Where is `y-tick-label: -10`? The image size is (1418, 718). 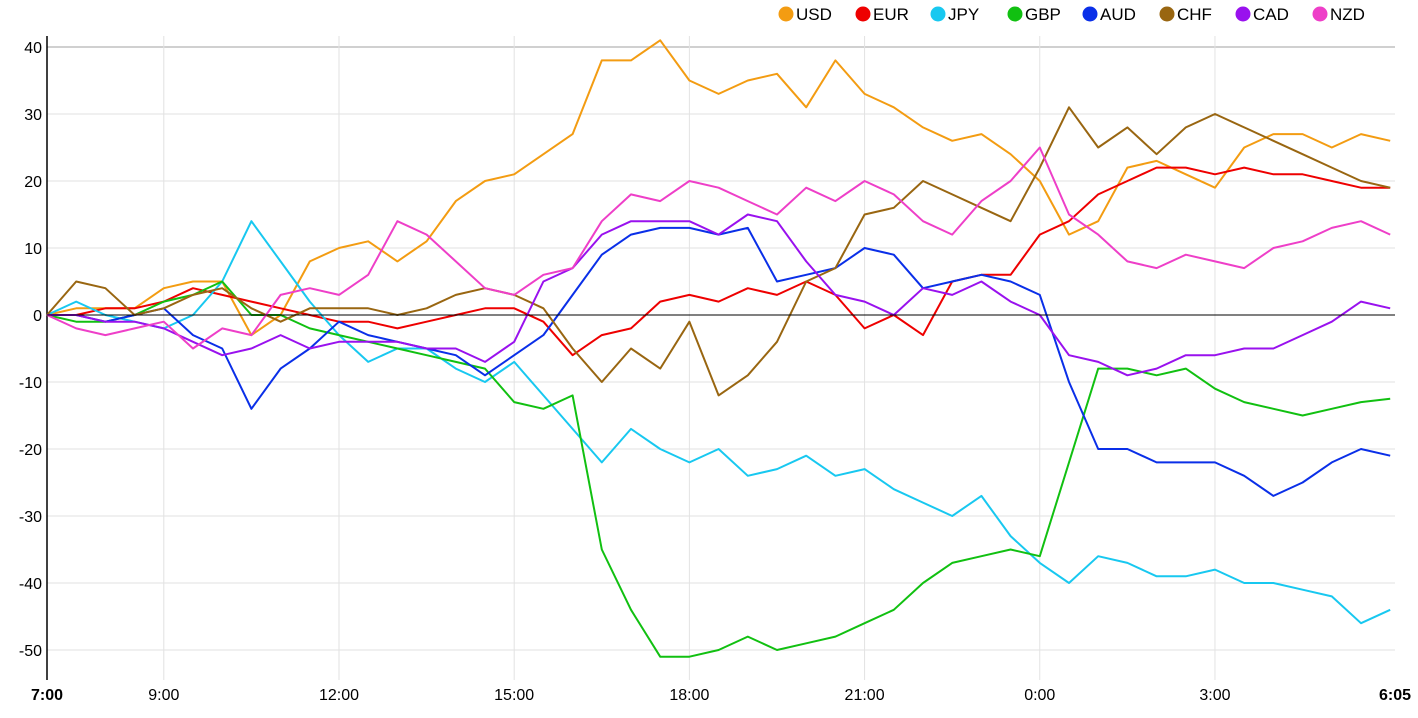
y-tick-label: -10 is located at coordinates (30, 383).